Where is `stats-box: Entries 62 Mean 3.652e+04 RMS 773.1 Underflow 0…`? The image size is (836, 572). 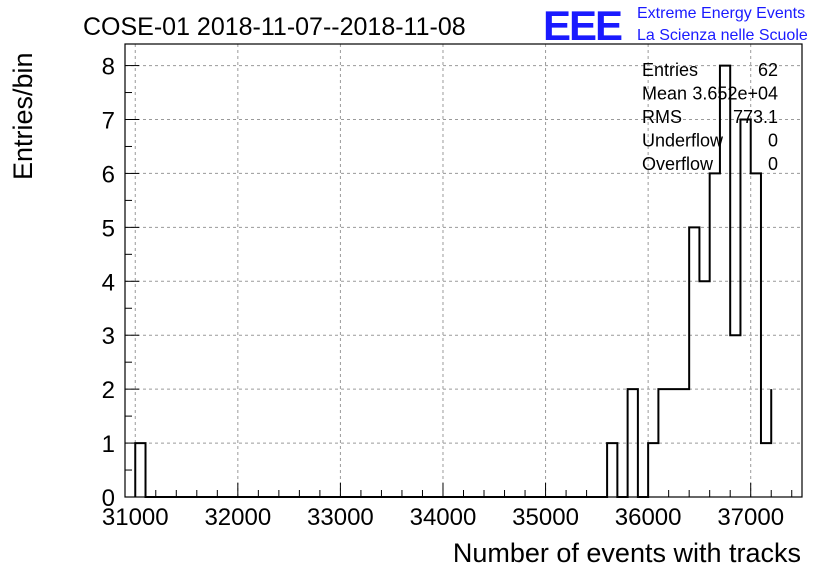
stats-box: Entries 62 Mean 3.652e+04 RMS 773.1 Underflow 0… is located at coordinates (710, 117).